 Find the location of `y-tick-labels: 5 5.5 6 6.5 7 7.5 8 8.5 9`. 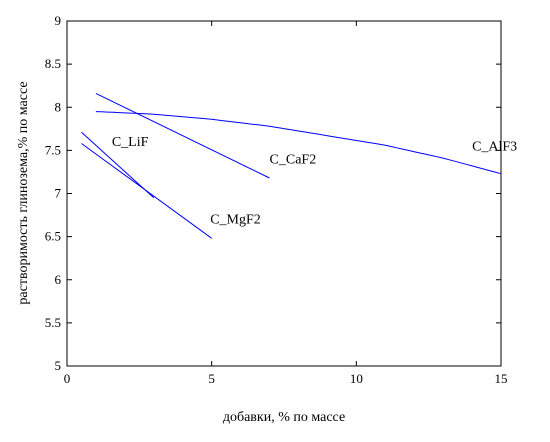

y-tick-labels: 5 5.5 6 6.5 7 7.5 8 8.5 9 is located at coordinates (53, 193).